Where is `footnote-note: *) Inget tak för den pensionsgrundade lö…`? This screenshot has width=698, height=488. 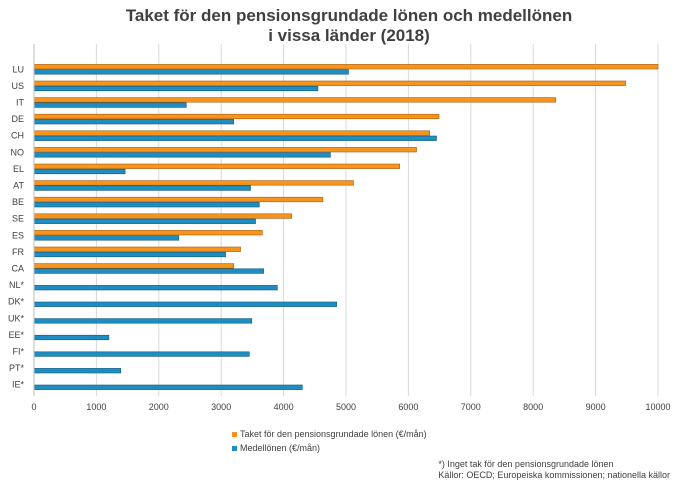
footnote-note: *) Inget tak för den pensionsgrundade lö… is located at coordinates (526, 464).